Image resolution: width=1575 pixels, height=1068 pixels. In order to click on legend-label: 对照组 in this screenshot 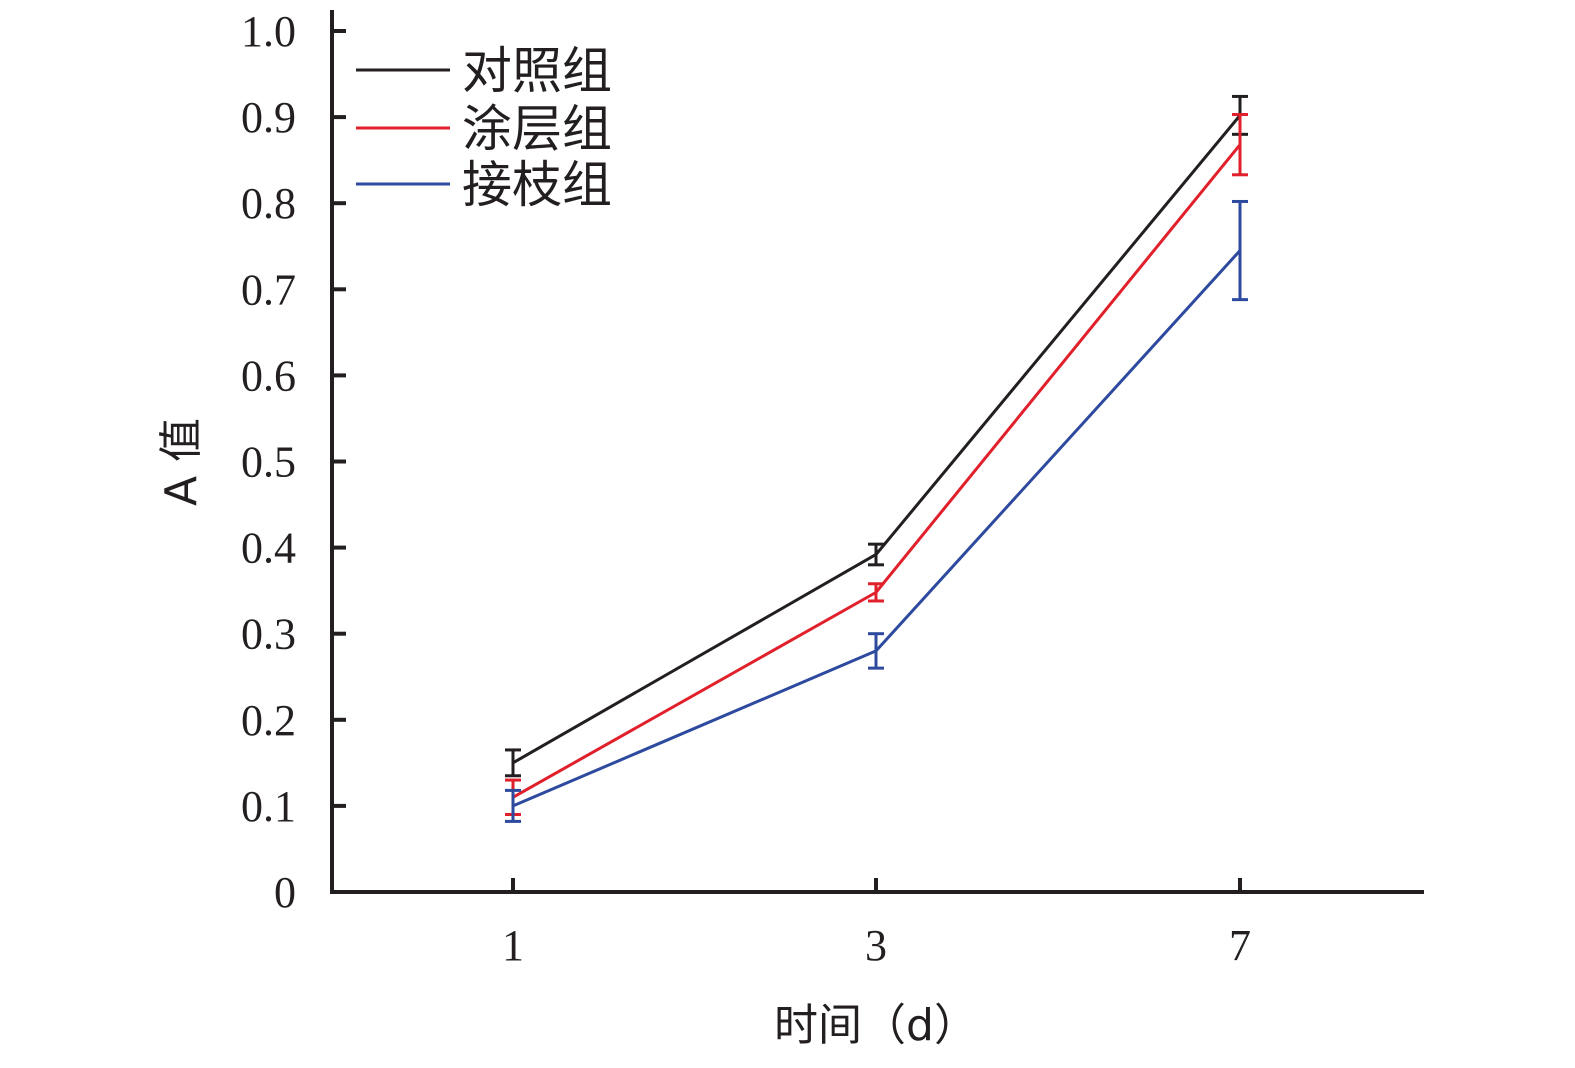, I will do `click(537, 71)`.